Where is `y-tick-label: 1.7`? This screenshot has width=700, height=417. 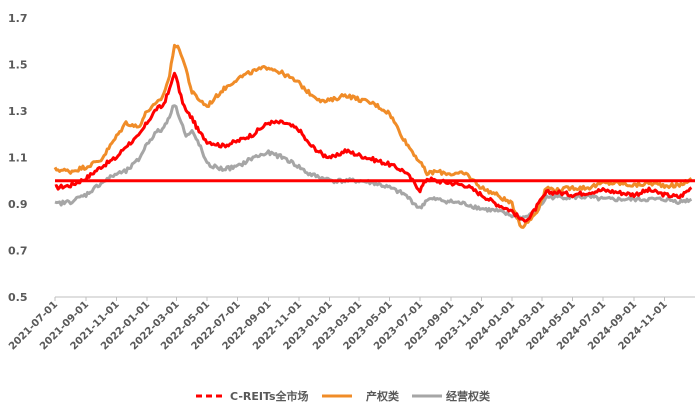
y-tick-label: 1.7 is located at coordinates (18, 18).